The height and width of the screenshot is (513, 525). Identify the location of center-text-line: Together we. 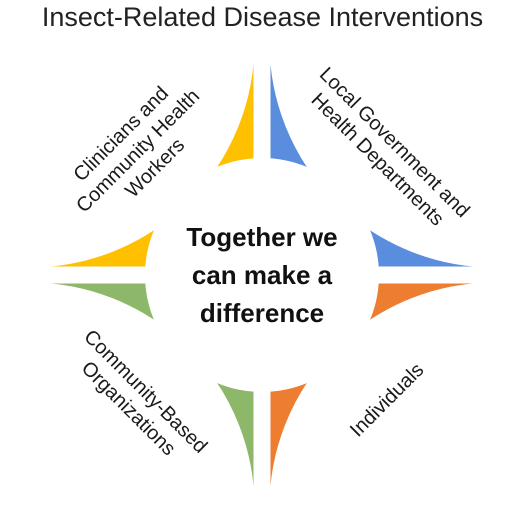
(261, 237).